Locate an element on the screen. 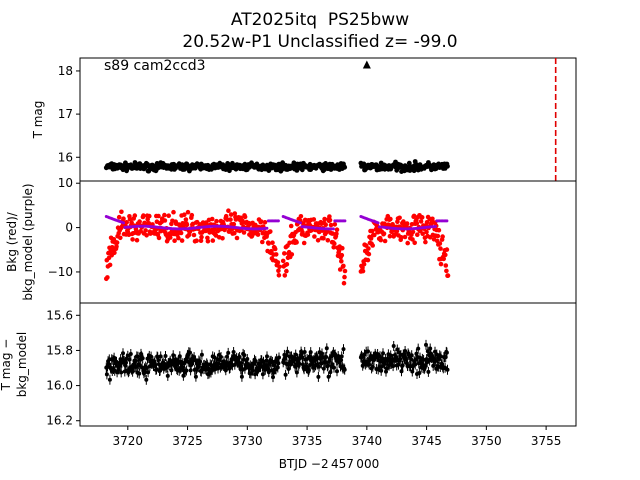  y-axis-label: bkg_model is located at coordinates (22, 365).